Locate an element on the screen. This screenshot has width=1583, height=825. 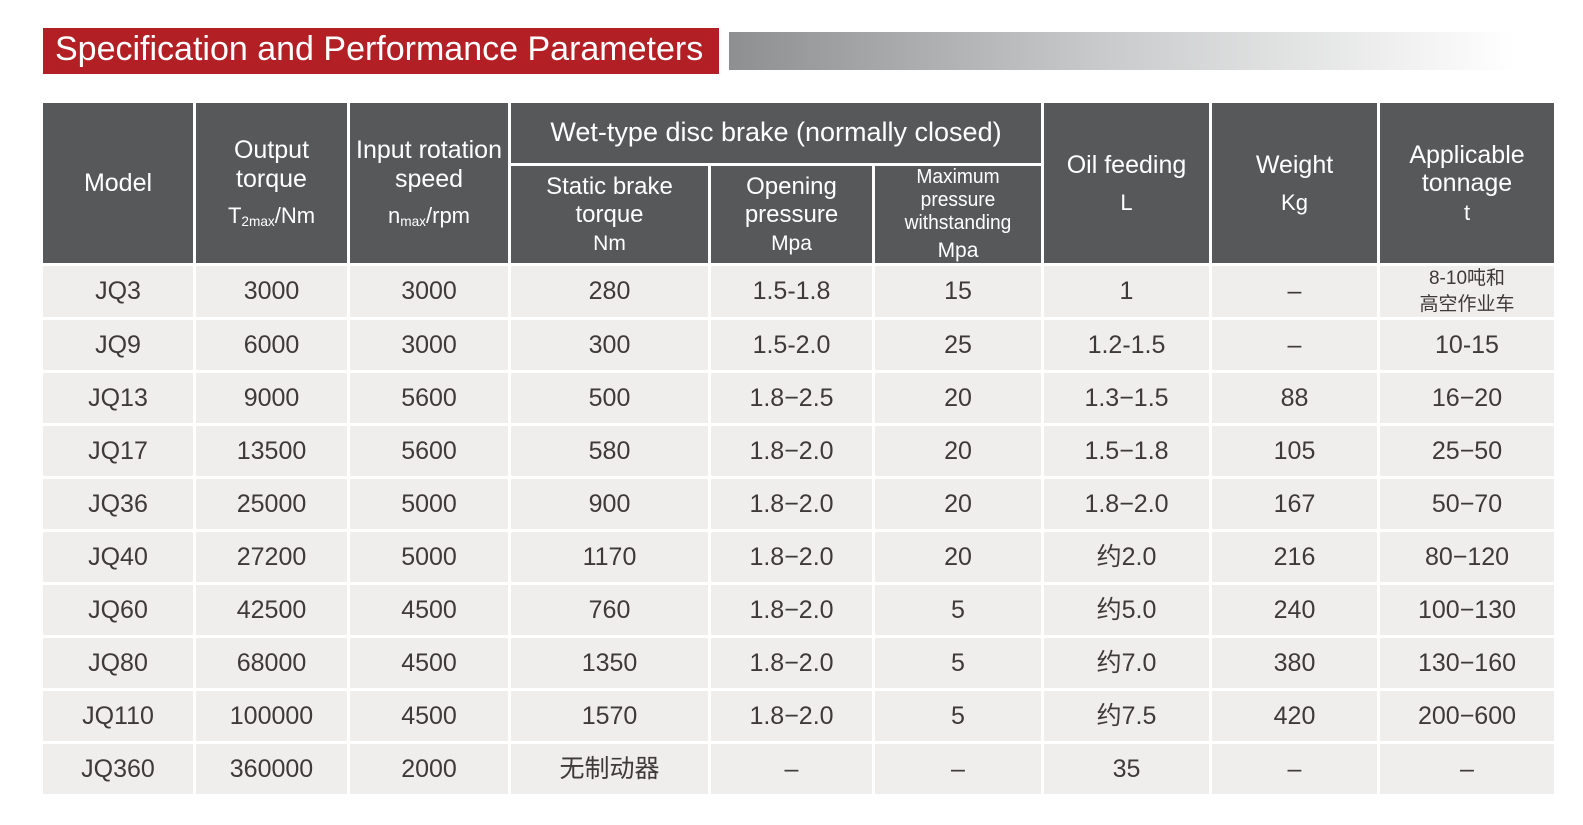
table-cell: 420 is located at coordinates (1294, 716).